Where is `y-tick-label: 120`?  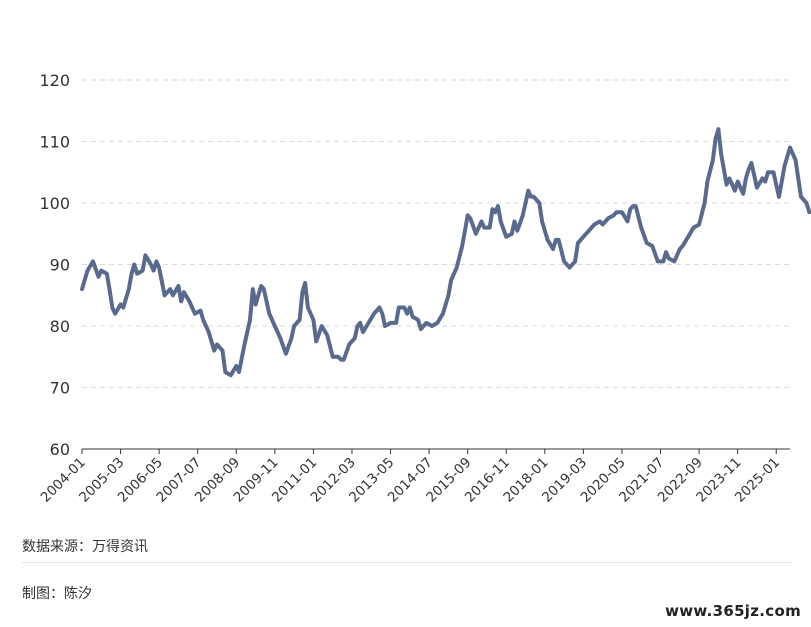 y-tick-label: 120 is located at coordinates (54, 80).